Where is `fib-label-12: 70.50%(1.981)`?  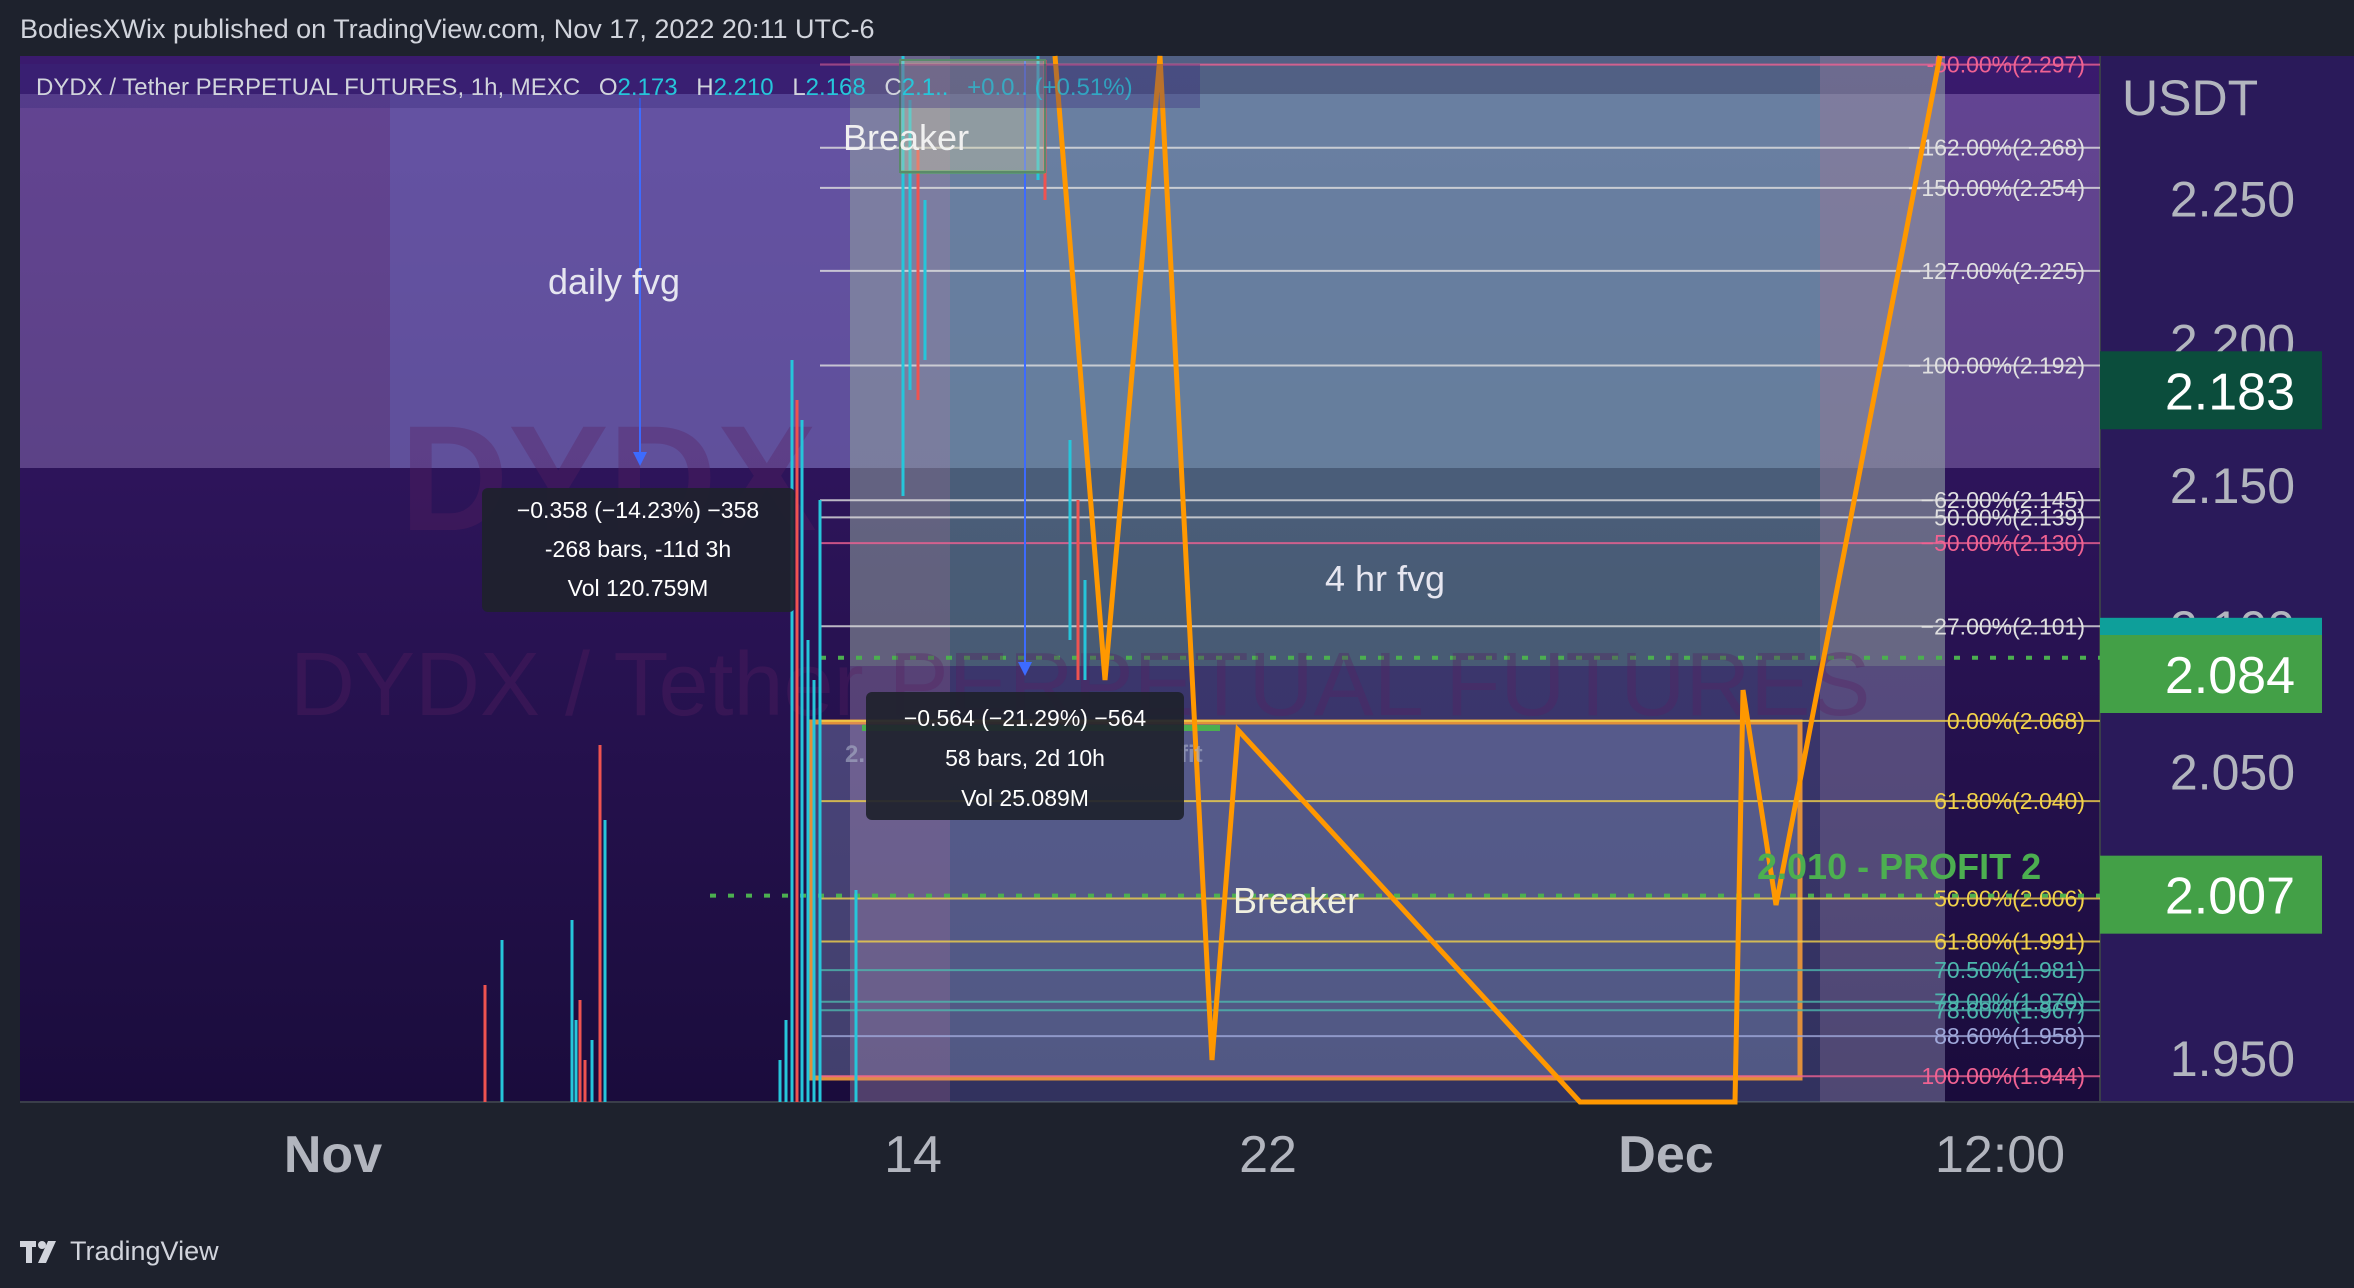
fib-label-12: 70.50%(1.981) is located at coordinates (2009, 970).